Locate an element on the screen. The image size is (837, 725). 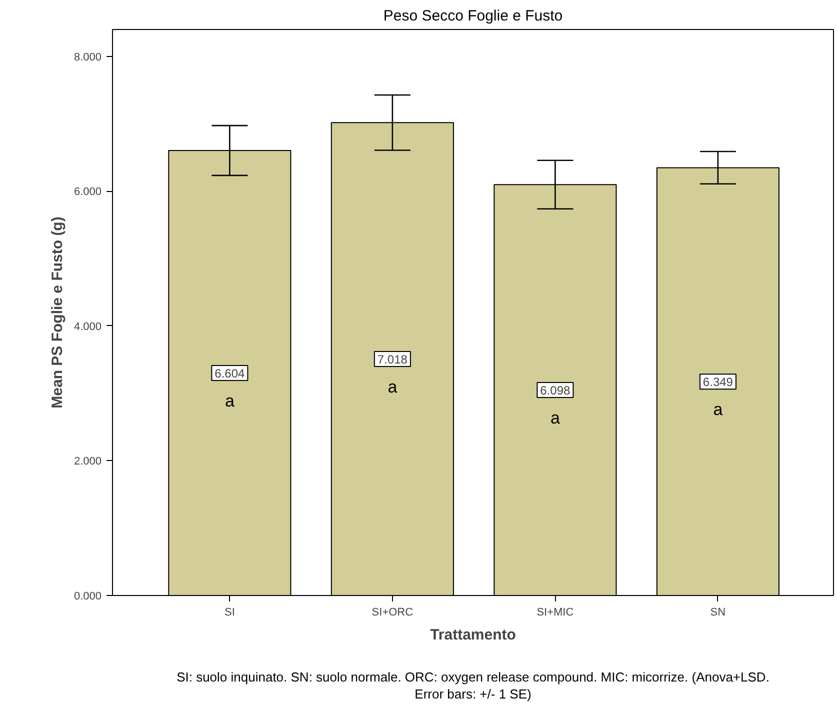
y-tick-label: 4.000 is located at coordinates (88, 326).